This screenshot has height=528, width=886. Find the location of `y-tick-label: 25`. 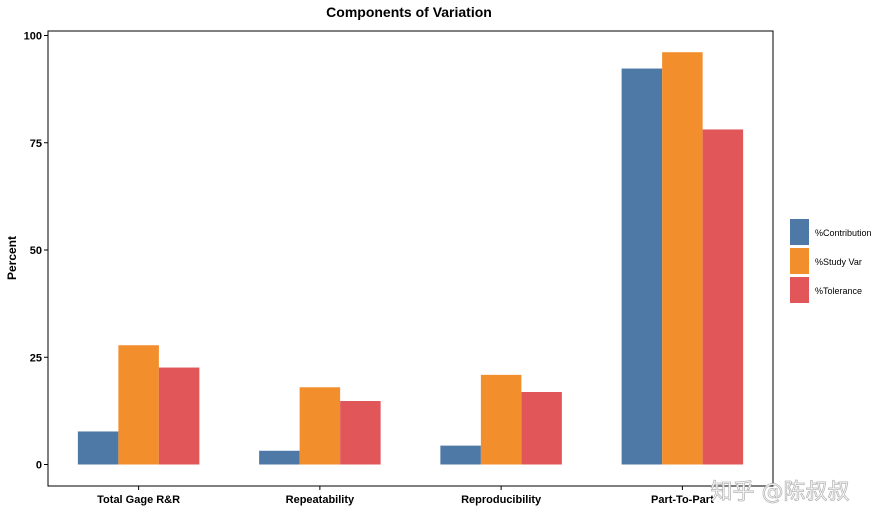

y-tick-label: 25 is located at coordinates (36, 358).